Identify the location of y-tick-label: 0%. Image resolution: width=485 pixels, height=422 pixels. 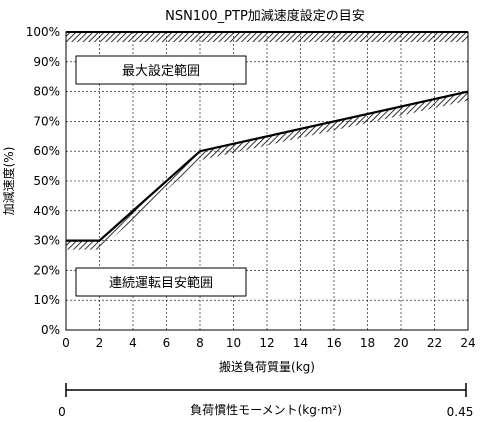
(50, 330).